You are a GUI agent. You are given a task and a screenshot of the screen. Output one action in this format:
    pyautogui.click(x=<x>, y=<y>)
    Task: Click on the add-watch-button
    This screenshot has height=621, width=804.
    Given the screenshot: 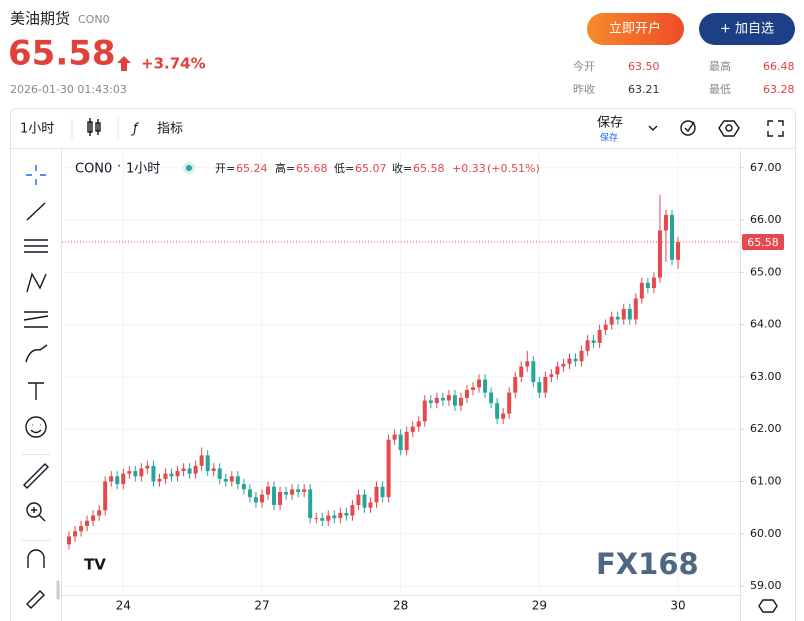 What is the action you would take?
    pyautogui.click(x=747, y=29)
    